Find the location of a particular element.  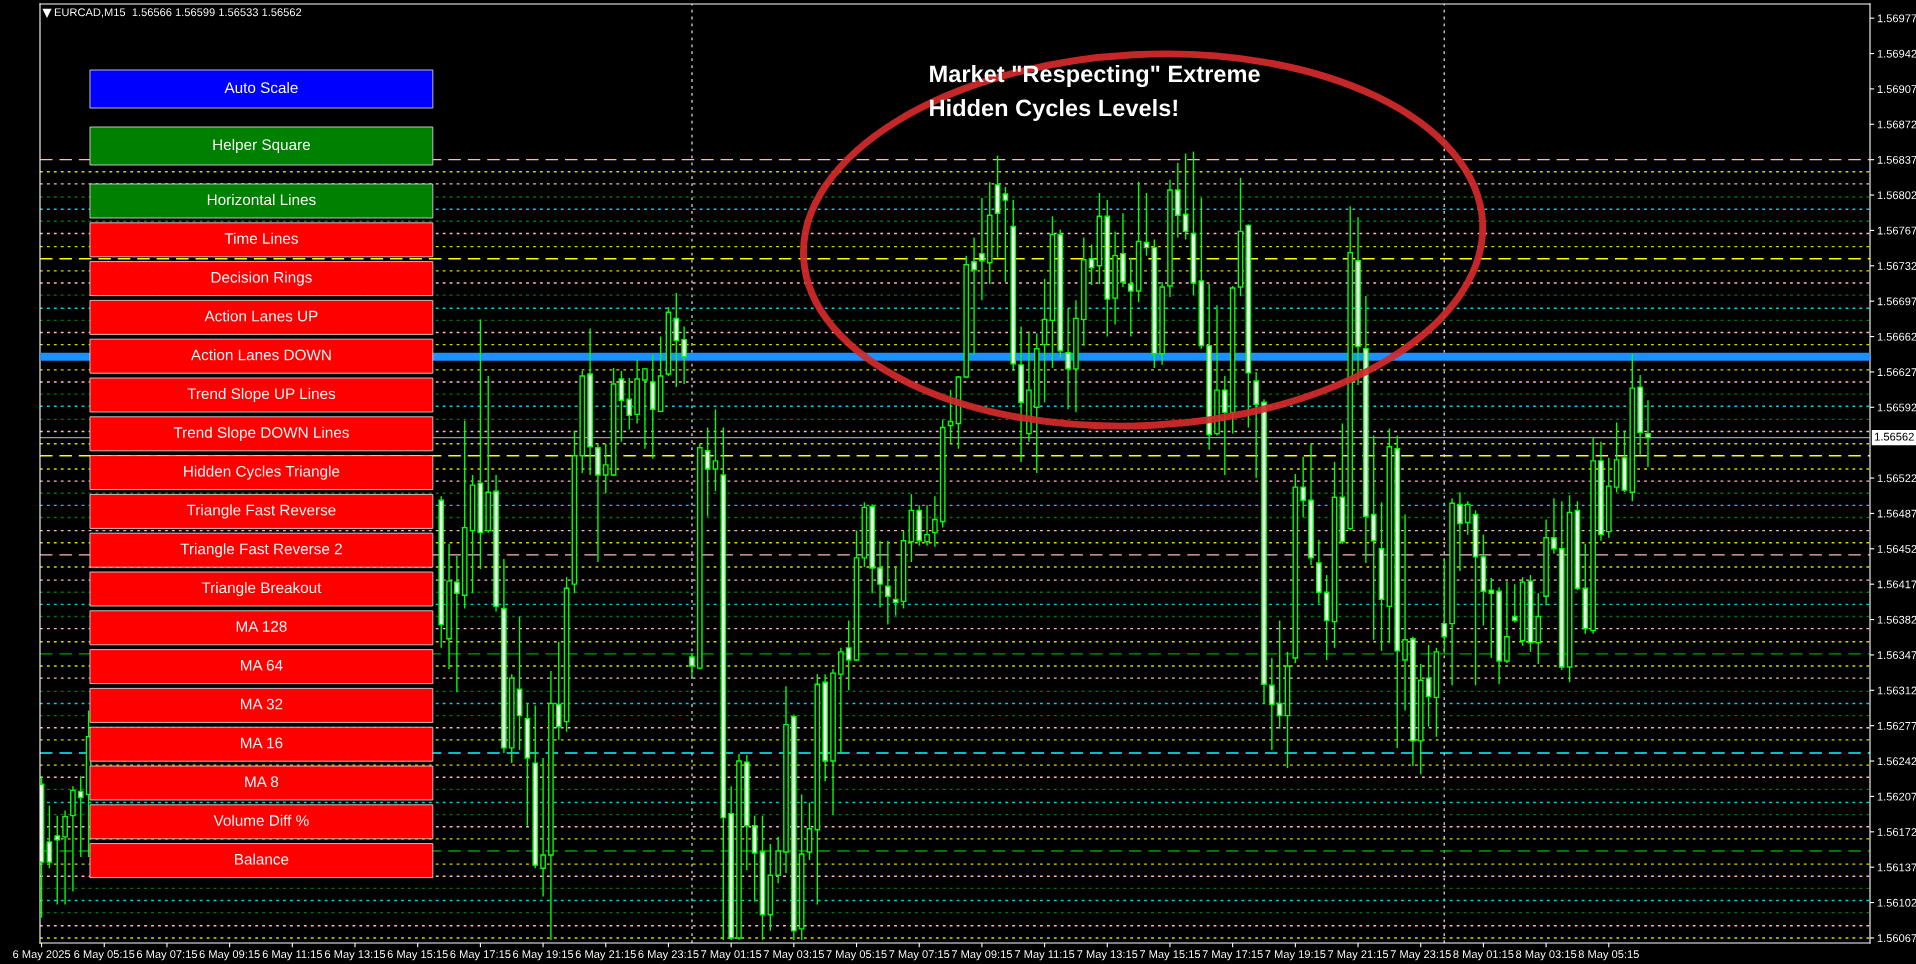

y-tick-label: 1.56417 is located at coordinates (1896, 584).